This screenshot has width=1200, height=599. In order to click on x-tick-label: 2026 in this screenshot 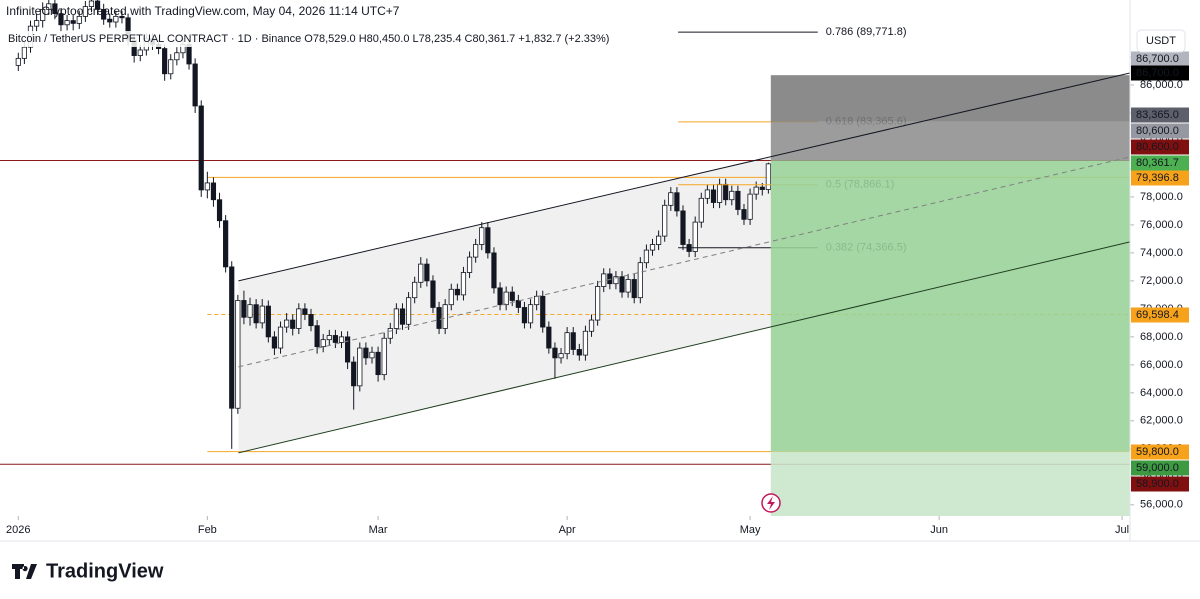, I will do `click(18, 530)`.